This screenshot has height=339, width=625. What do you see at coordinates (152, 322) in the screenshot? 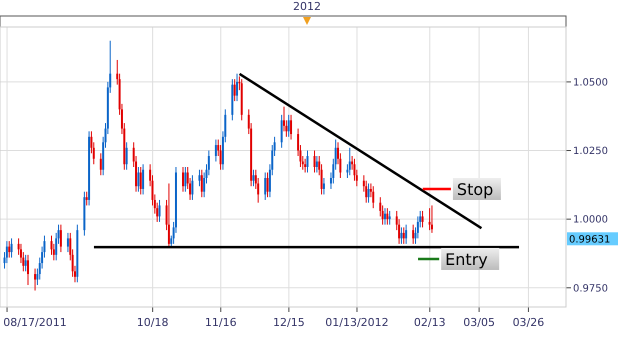
I see `x-tick-label: 10/18` at bounding box center [152, 322].